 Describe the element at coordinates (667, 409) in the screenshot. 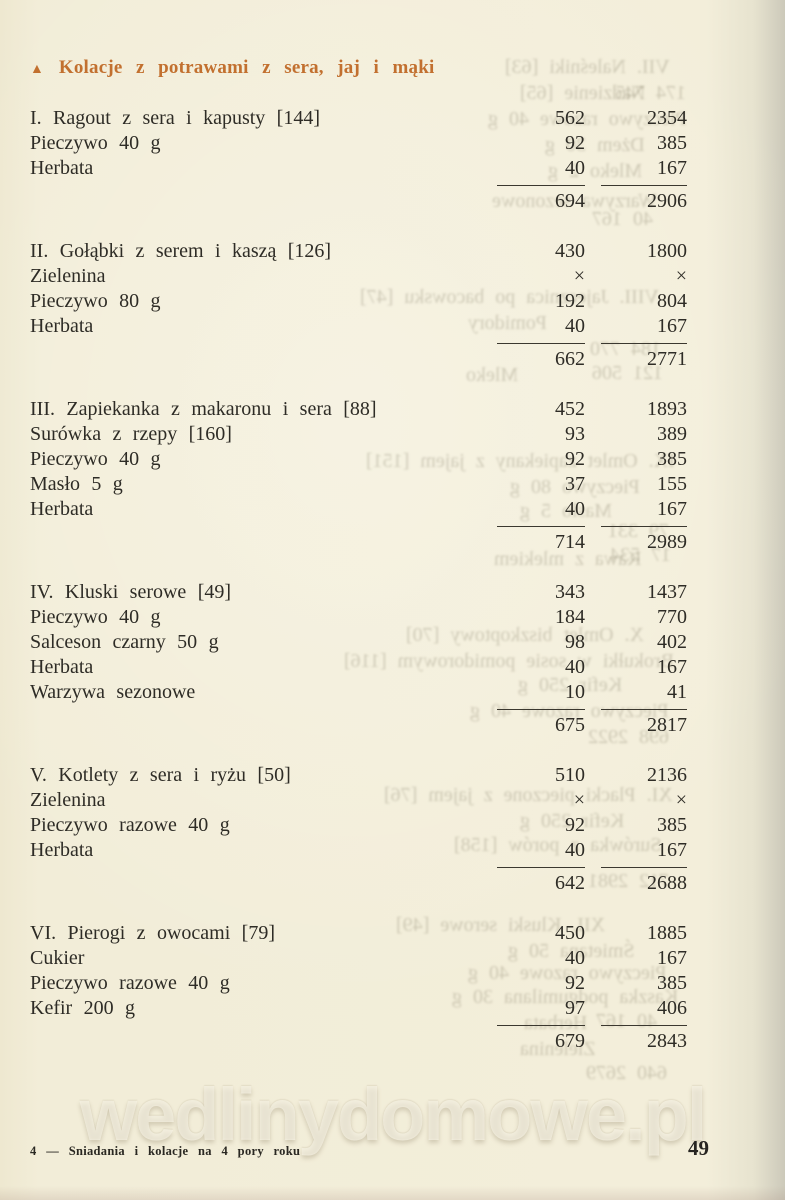

I see `kj-value: 1893` at that location.